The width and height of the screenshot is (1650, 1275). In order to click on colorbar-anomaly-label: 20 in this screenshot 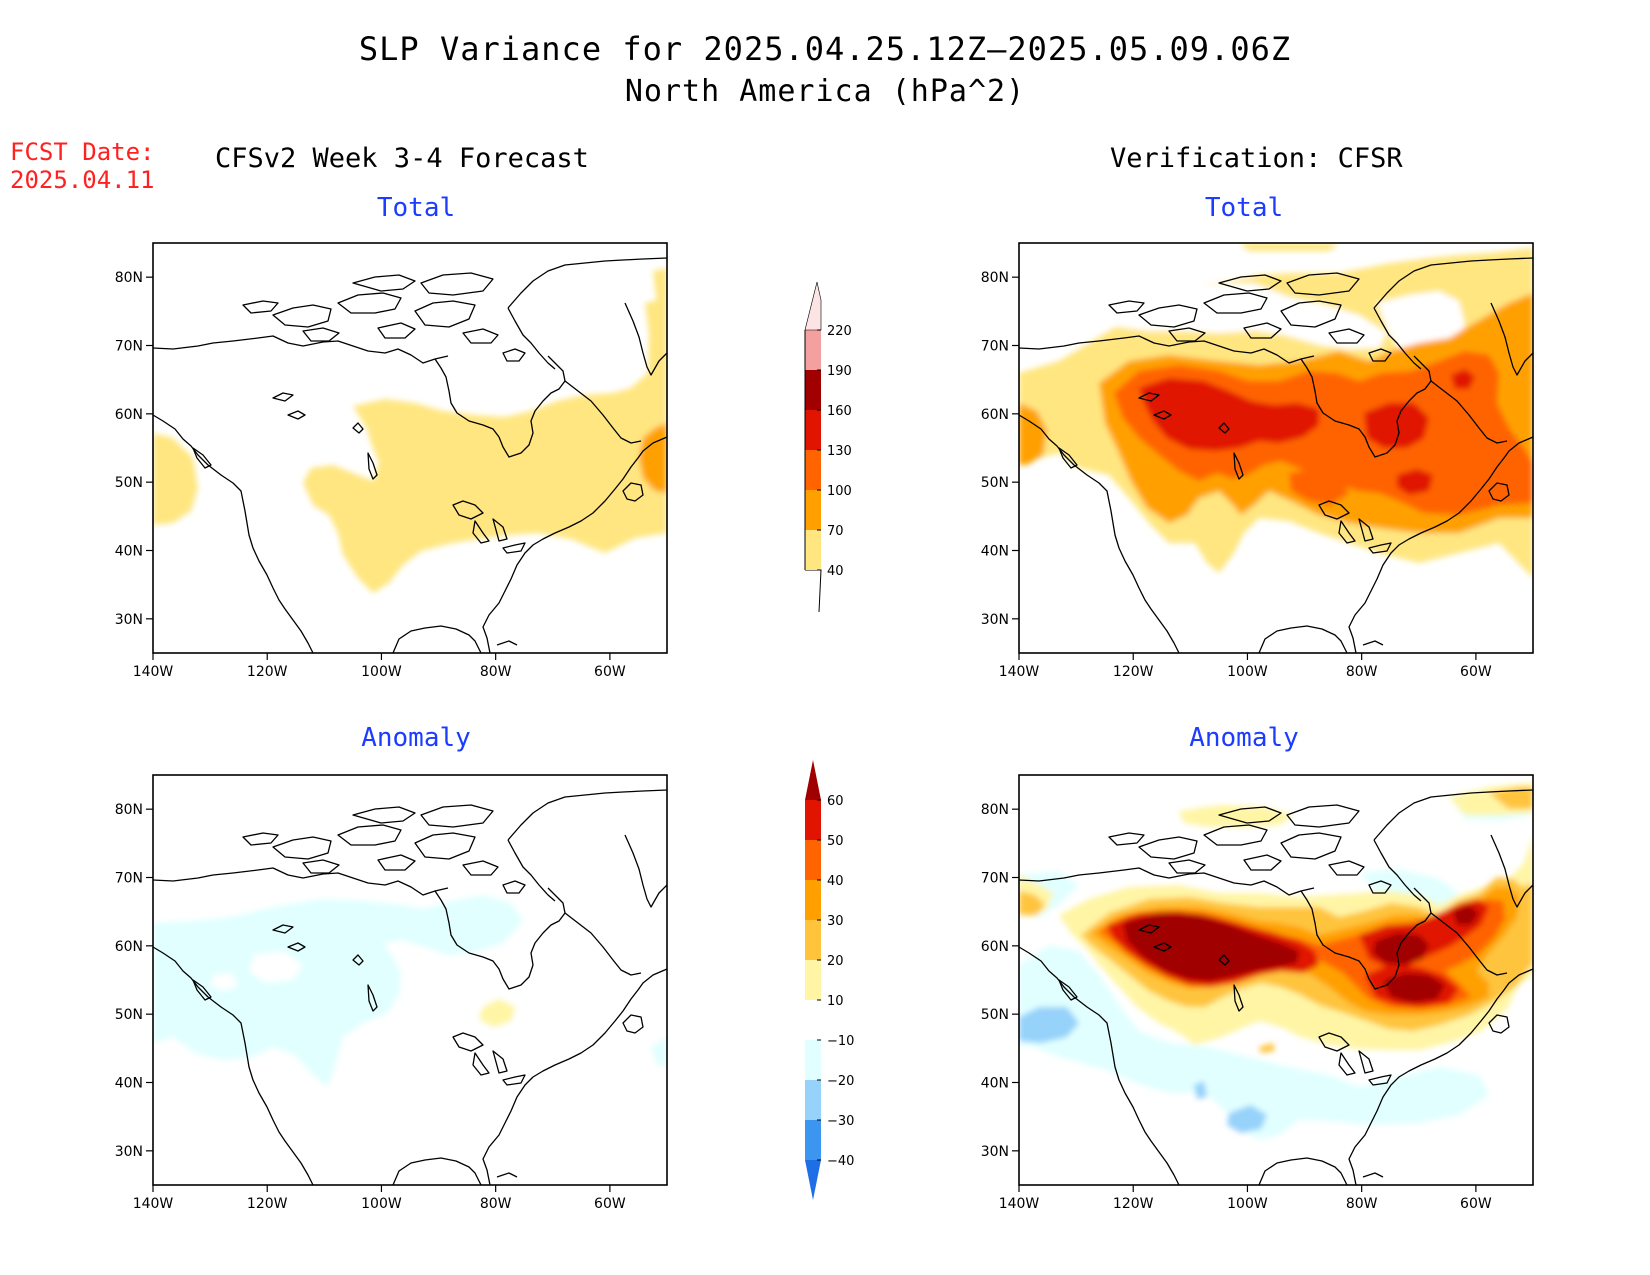, I will do `click(835, 961)`.